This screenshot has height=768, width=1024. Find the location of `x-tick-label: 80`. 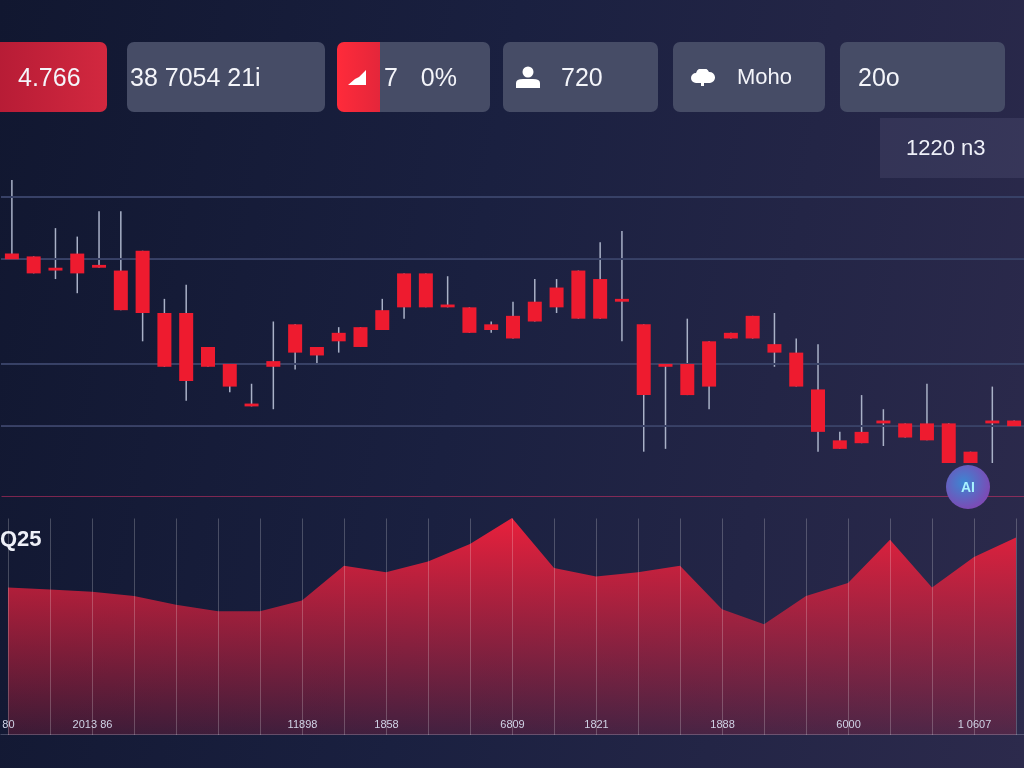

x-tick-label: 80 is located at coordinates (8, 723).